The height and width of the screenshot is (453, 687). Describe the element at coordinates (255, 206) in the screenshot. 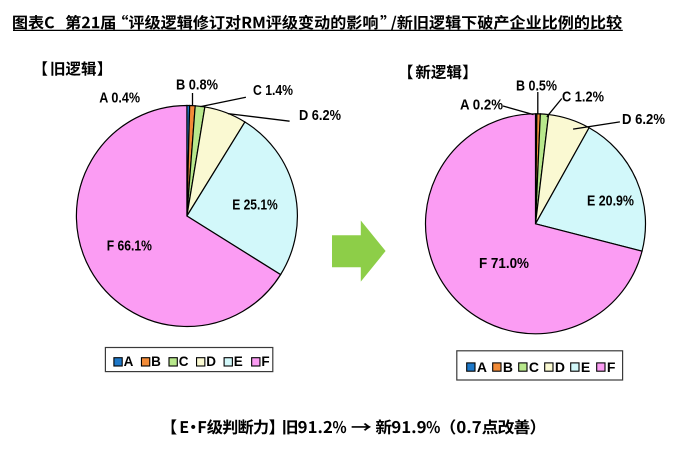

I see `svg-text: E 25.1%` at that location.